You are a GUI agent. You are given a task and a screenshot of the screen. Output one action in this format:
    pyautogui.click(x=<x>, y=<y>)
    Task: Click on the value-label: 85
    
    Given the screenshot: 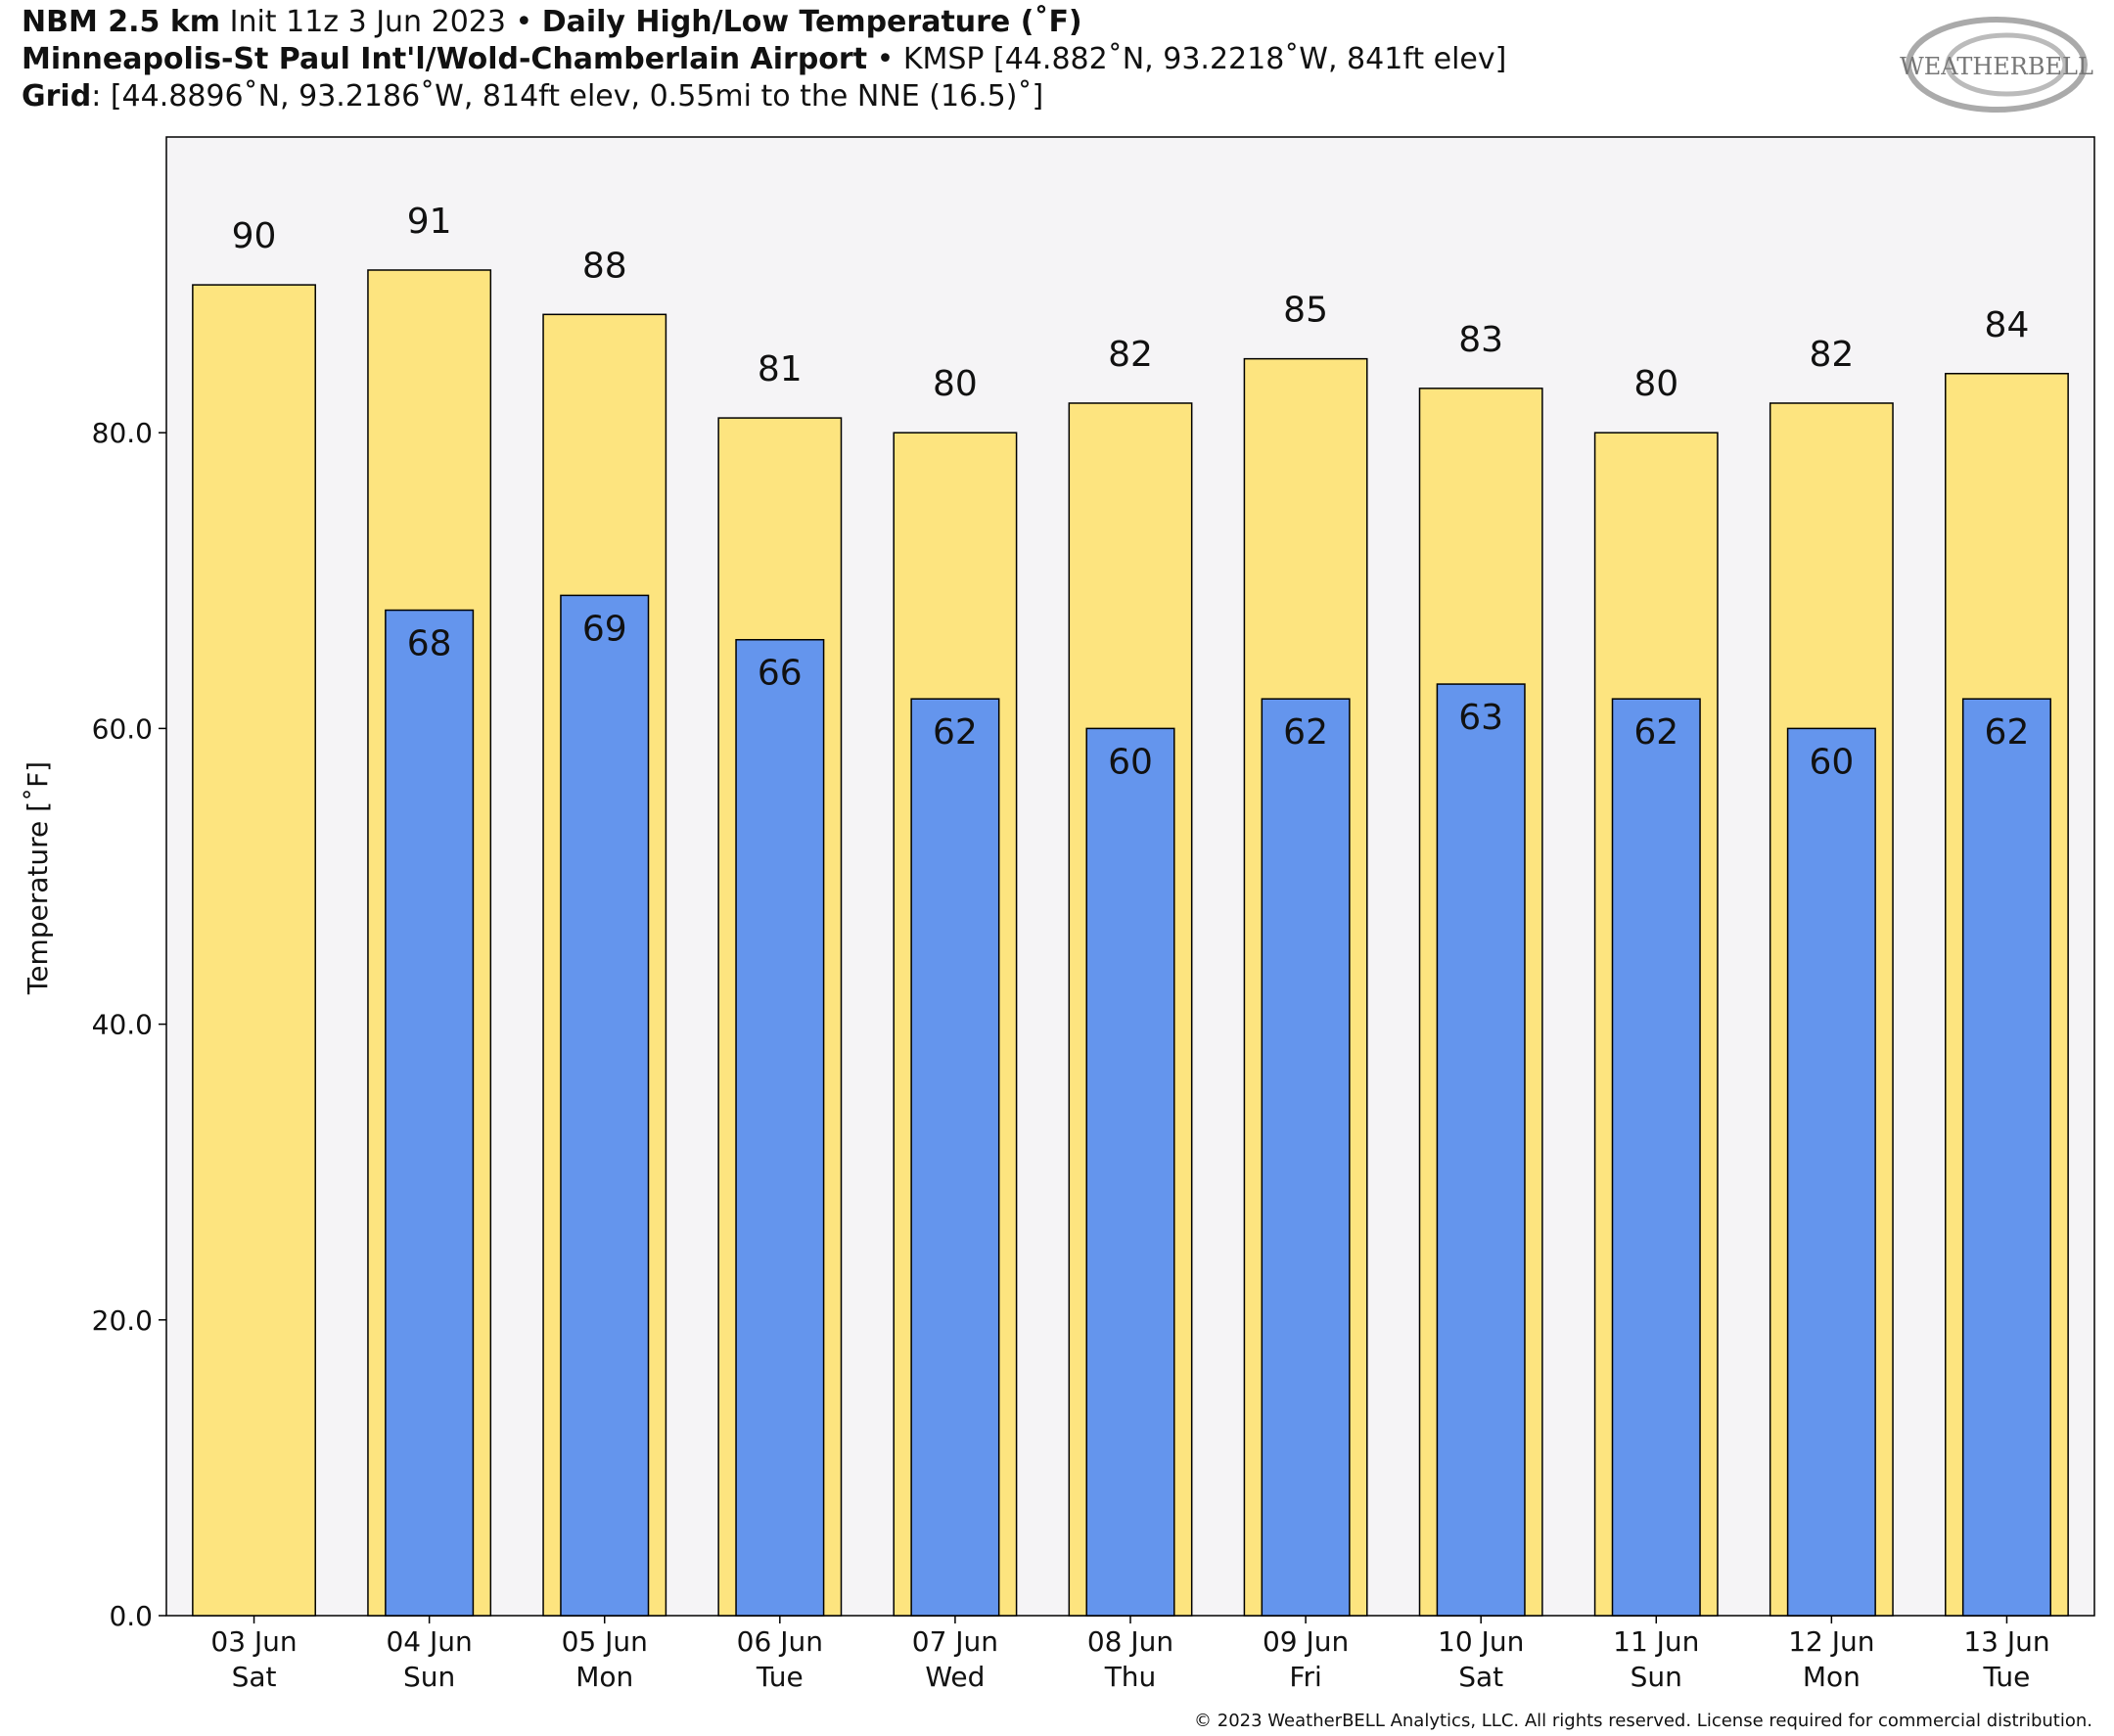 What is the action you would take?
    pyautogui.click(x=1306, y=311)
    